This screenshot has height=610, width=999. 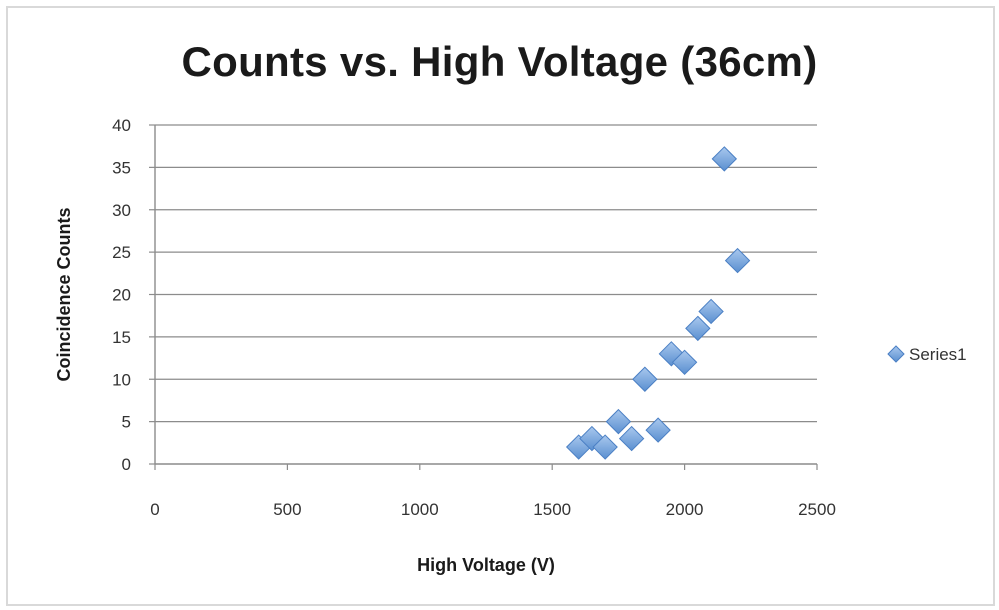 I want to click on y-tick-label: 25, so click(x=121, y=252).